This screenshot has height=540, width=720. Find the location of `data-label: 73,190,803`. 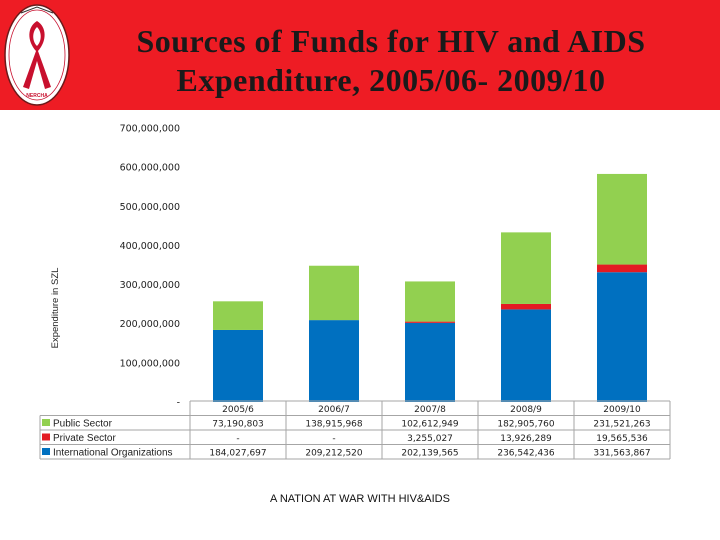

data-label: 73,190,803 is located at coordinates (238, 425).